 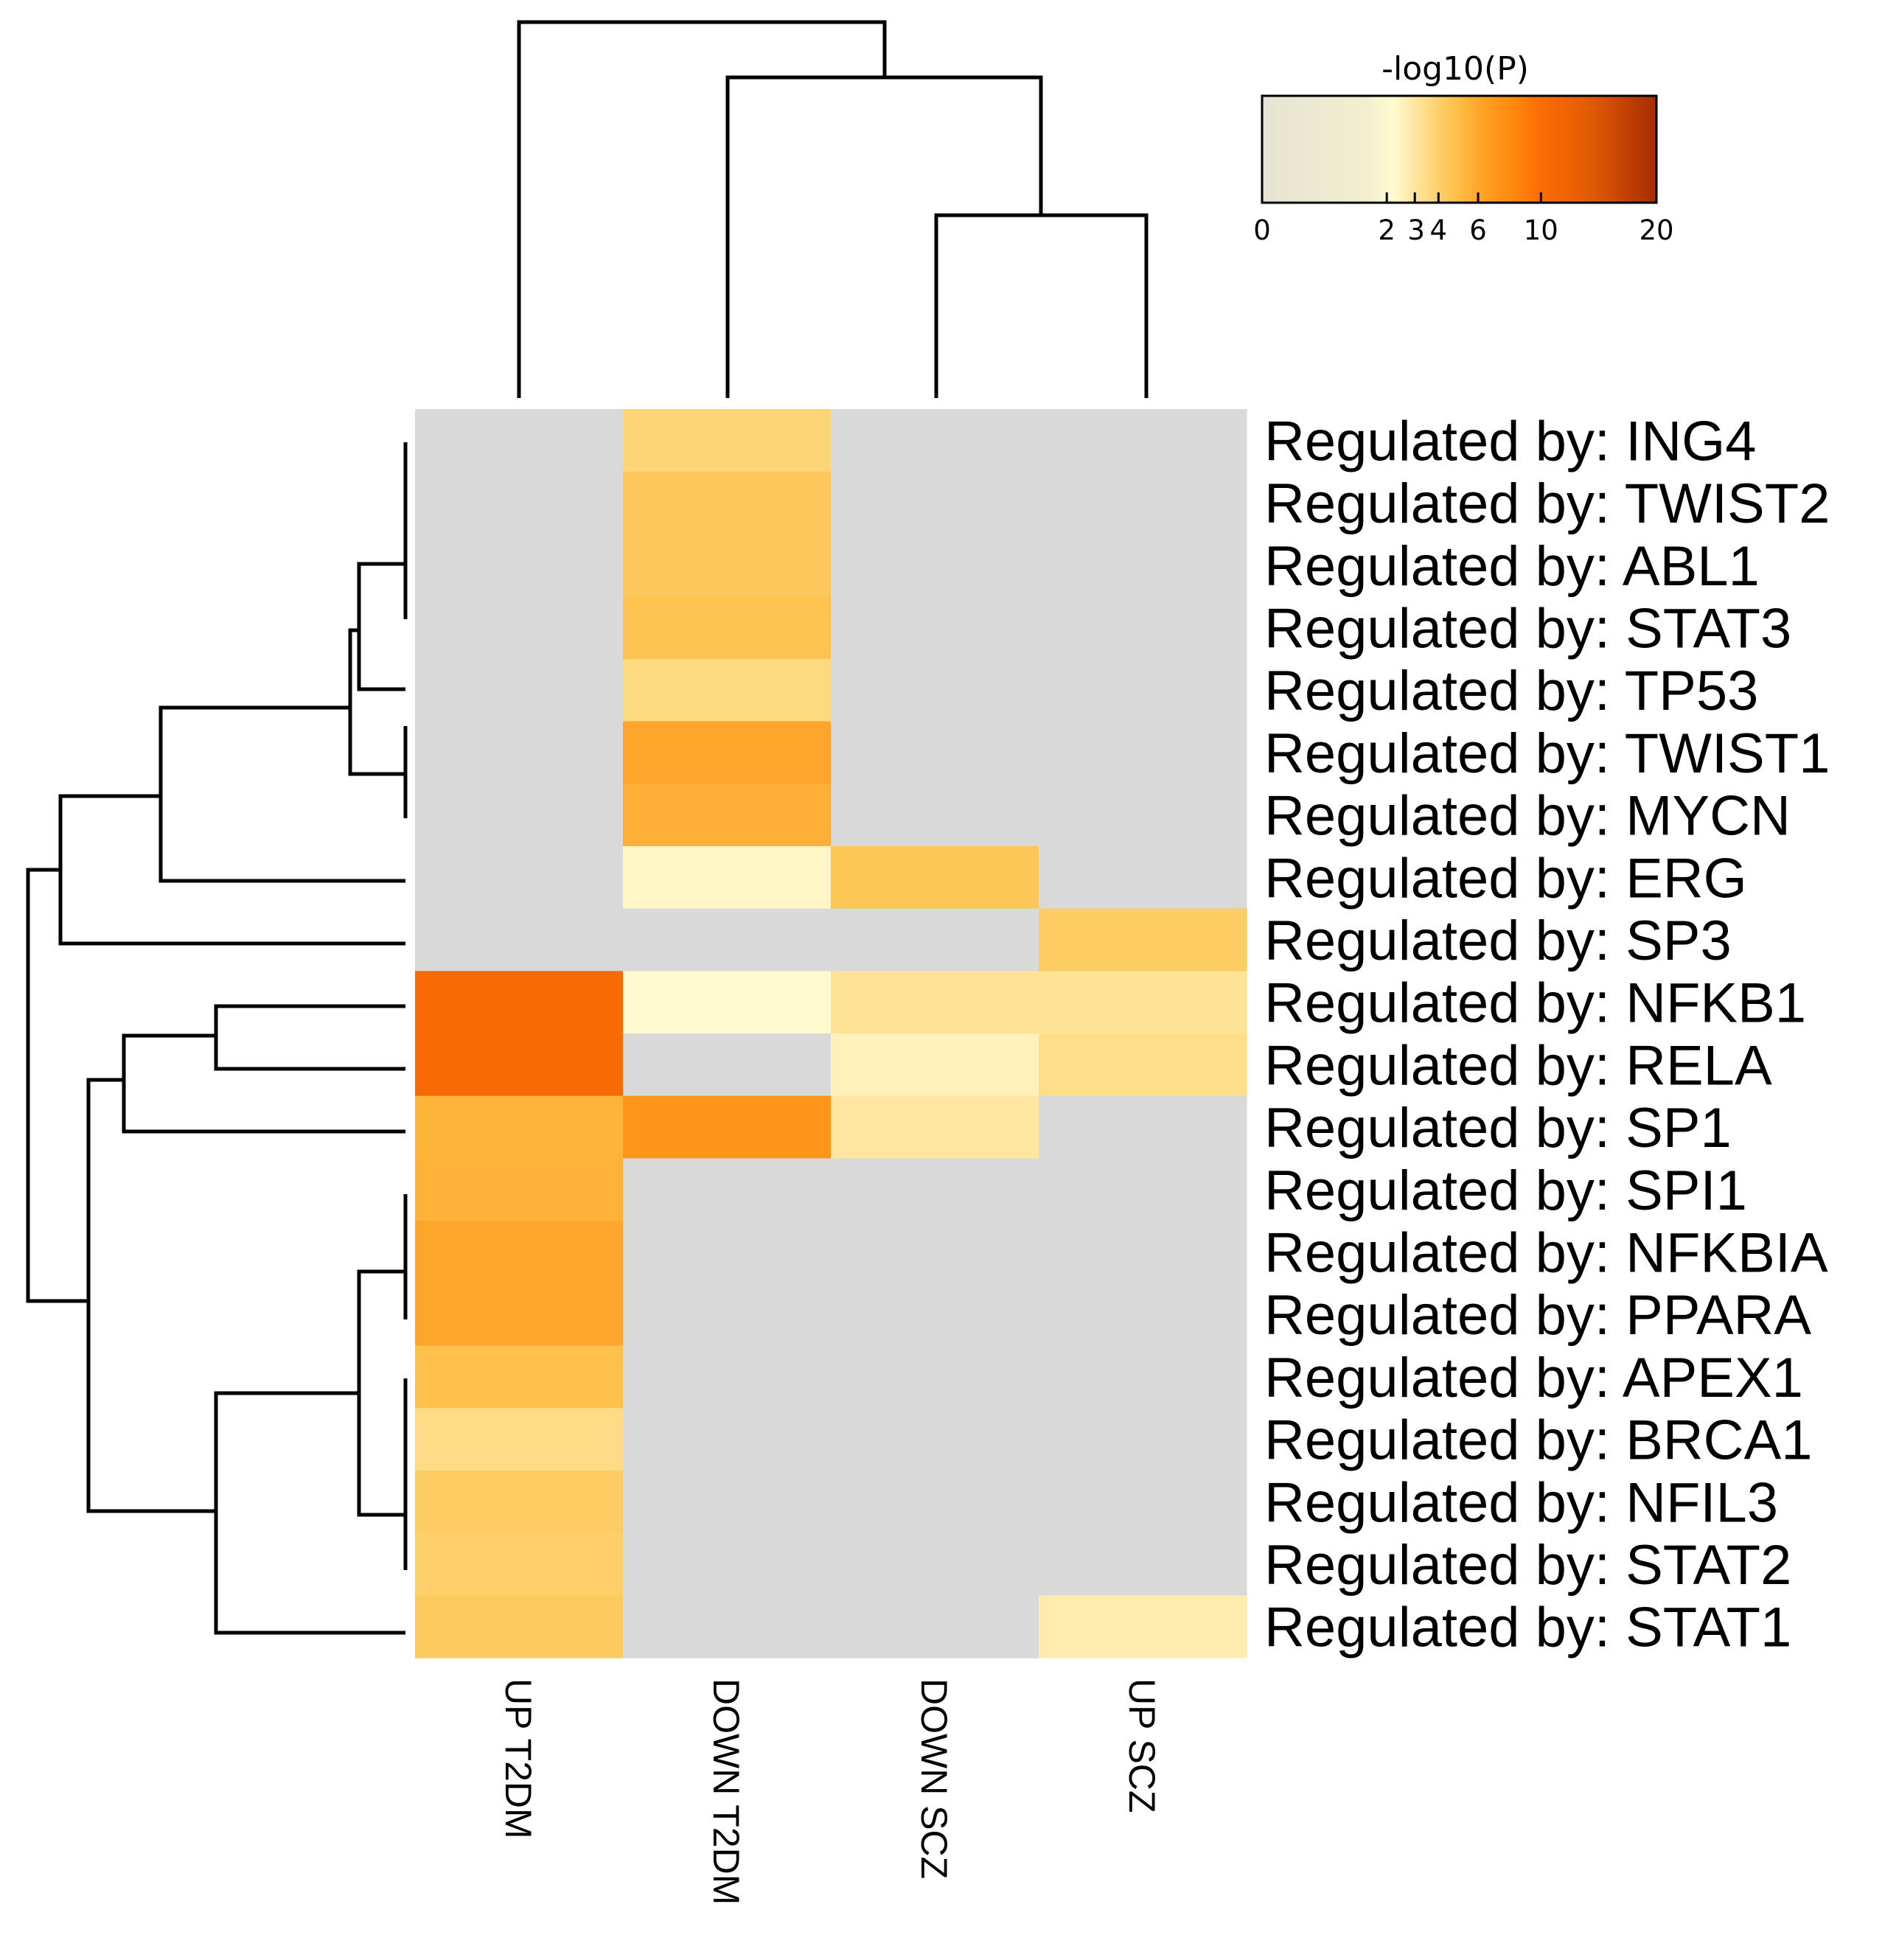 What do you see at coordinates (1527, 628) in the screenshot?
I see `row-label: Regulated by: STAT3` at bounding box center [1527, 628].